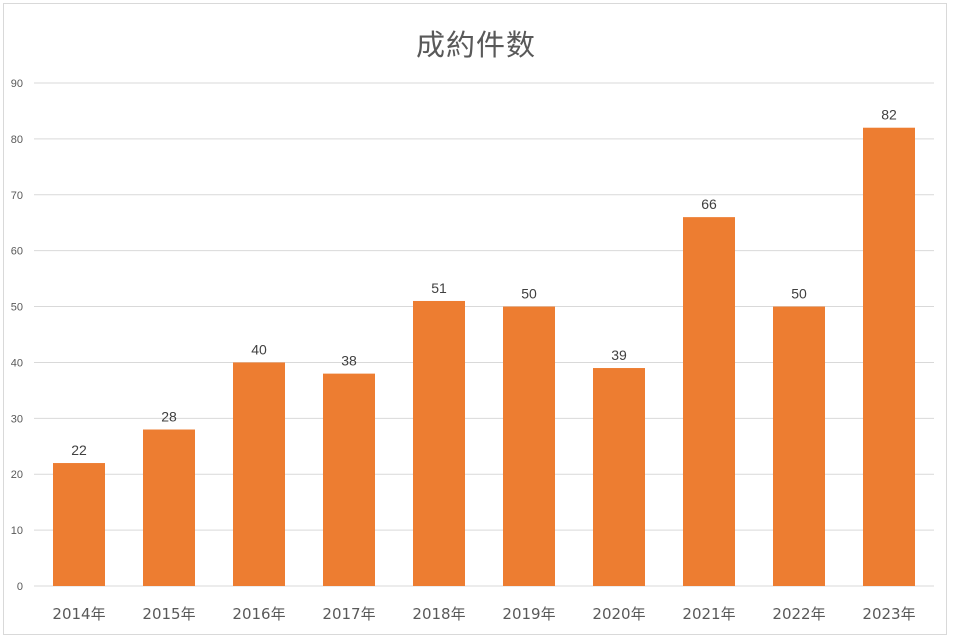  I want to click on bar-2017年, so click(349, 479).